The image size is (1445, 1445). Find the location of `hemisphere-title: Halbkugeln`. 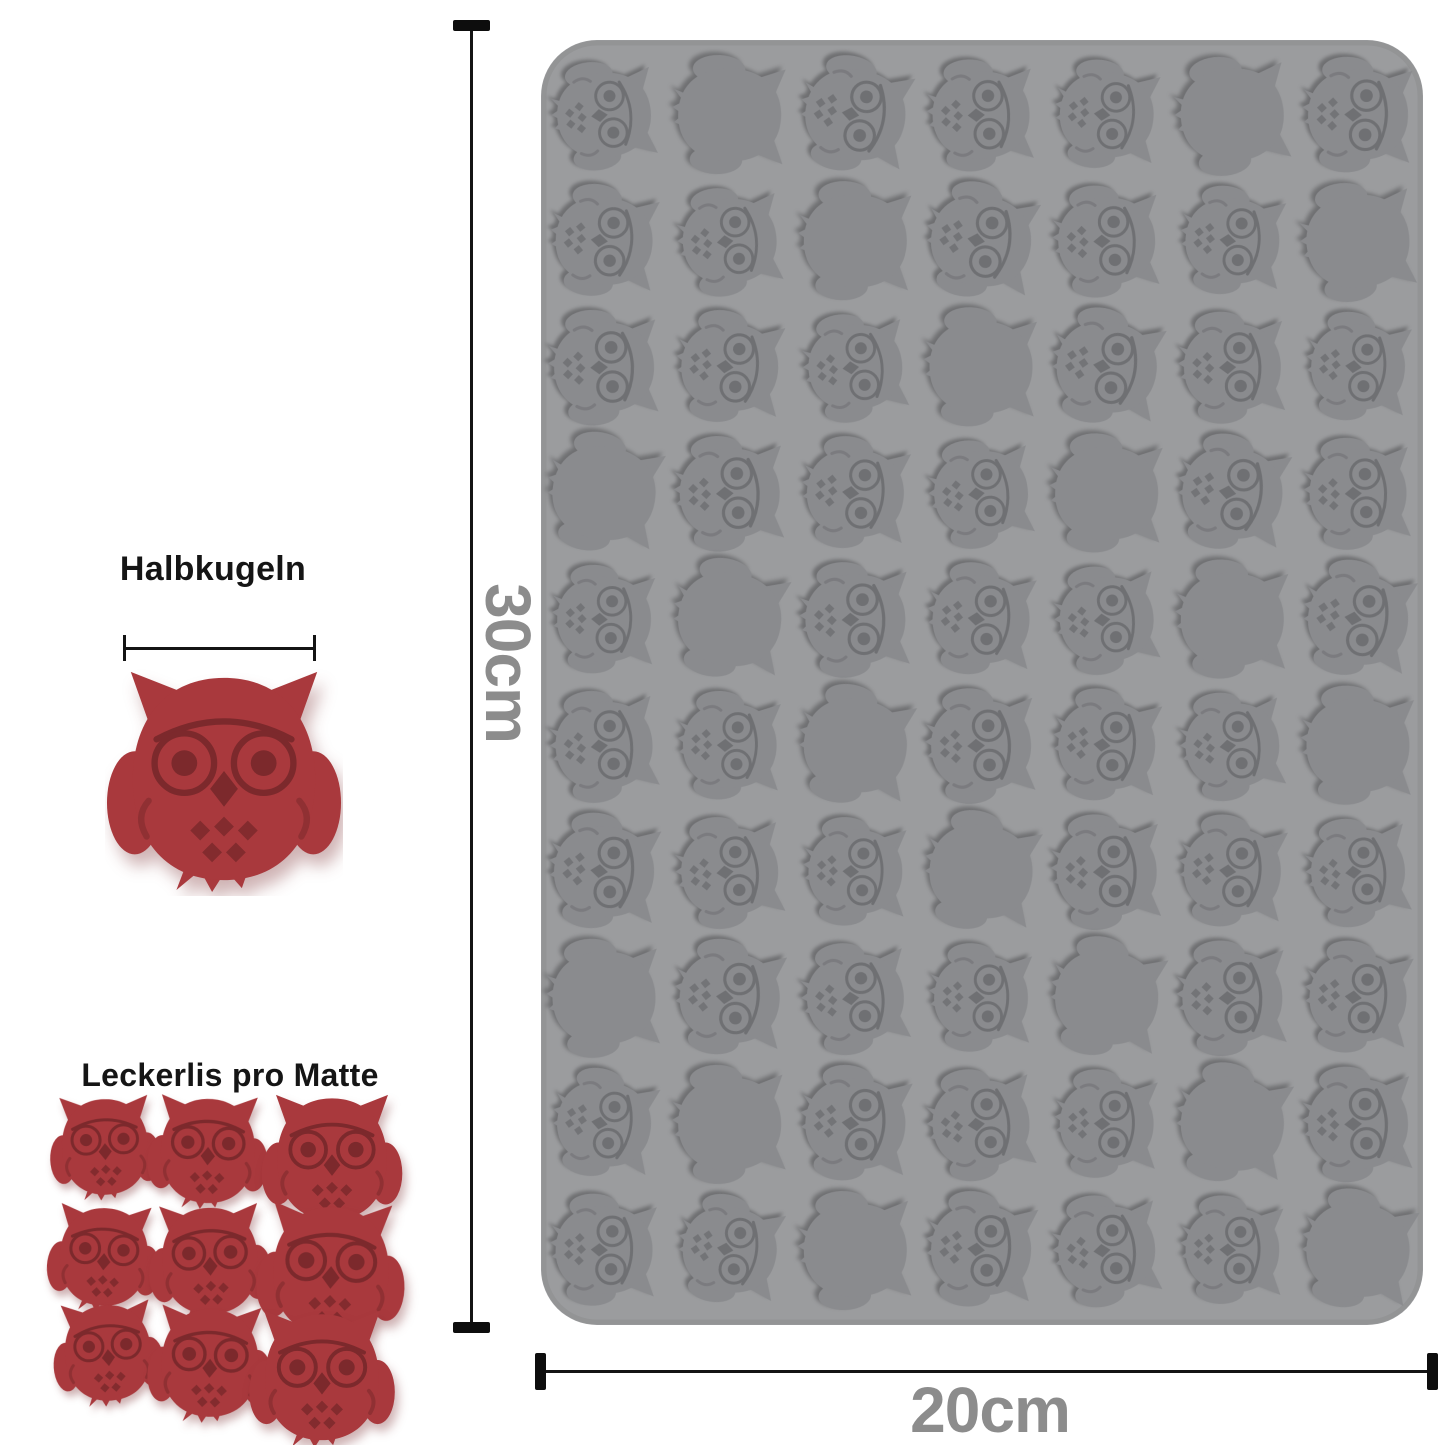

hemisphere-title: Halbkugeln is located at coordinates (213, 569).